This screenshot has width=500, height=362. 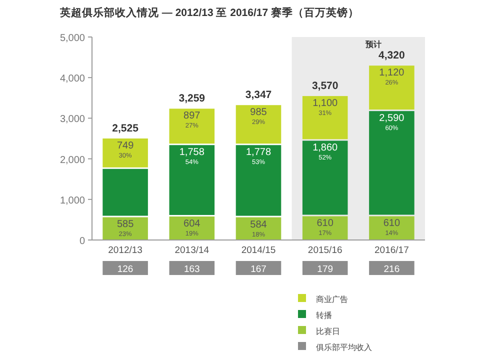 What do you see at coordinates (325, 228) in the screenshot?
I see `data-label: 610 17%` at bounding box center [325, 228].